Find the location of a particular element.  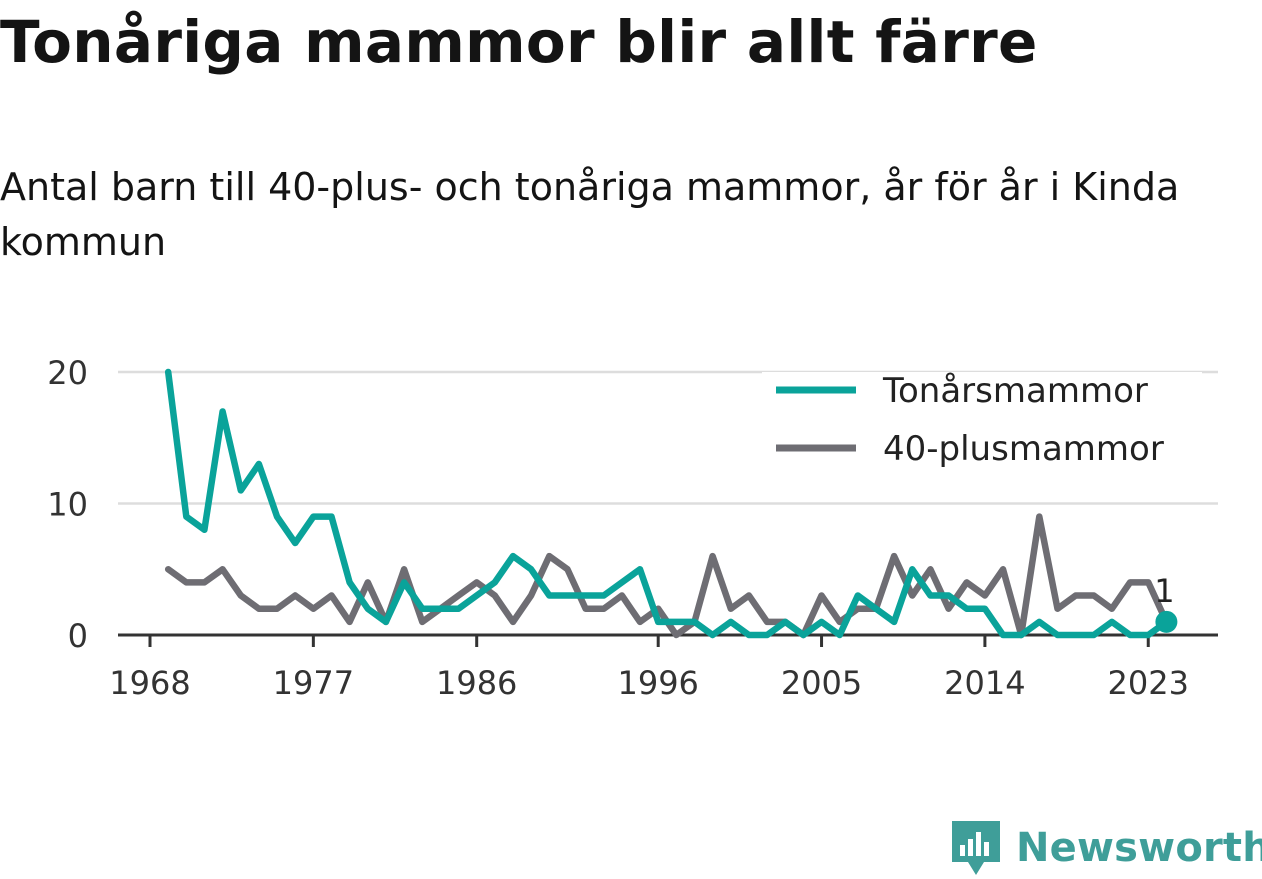

end-marker-group: 1 is located at coordinates (1166, 602).